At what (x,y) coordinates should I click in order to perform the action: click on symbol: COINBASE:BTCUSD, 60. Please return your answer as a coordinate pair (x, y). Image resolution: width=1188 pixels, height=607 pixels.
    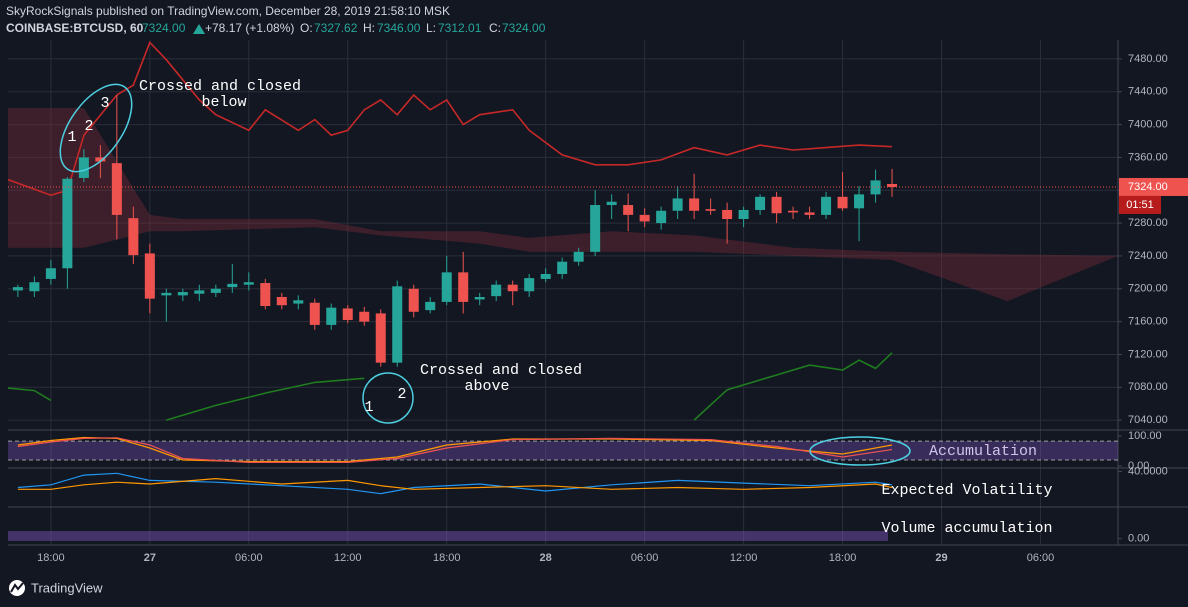
    Looking at the image, I should click on (75, 28).